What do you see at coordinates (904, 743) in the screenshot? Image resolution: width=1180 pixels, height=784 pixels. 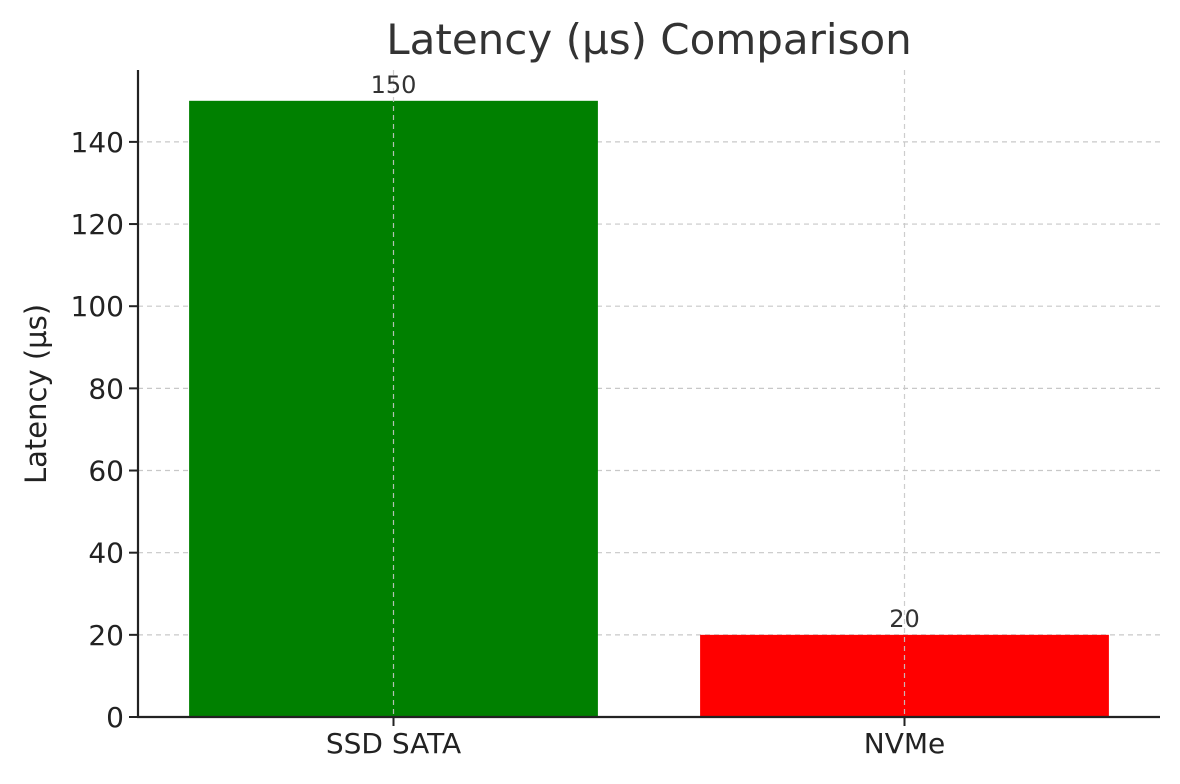 I see `x-tick-label: NVMe` at bounding box center [904, 743].